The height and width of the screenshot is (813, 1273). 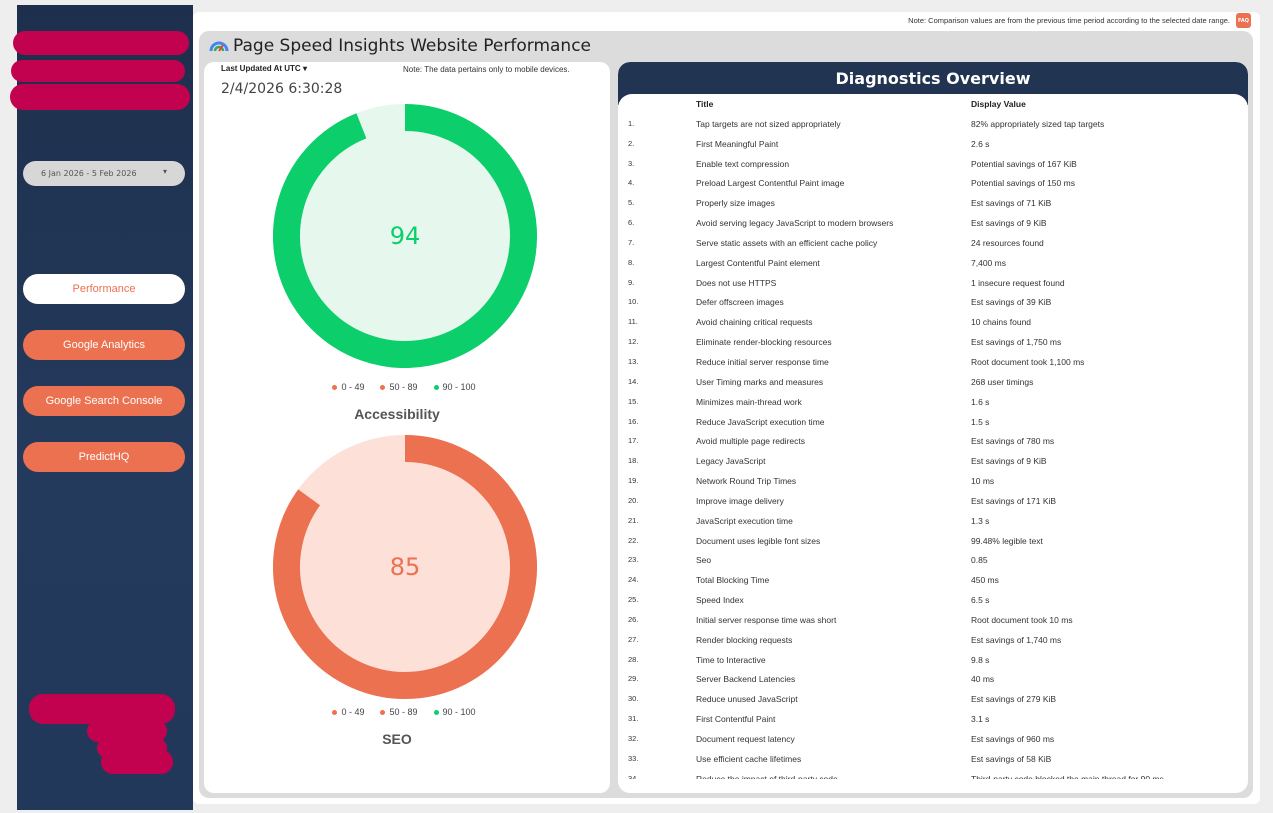 I want to click on nav-google-search-console-button: Google Search Console, so click(x=104, y=401).